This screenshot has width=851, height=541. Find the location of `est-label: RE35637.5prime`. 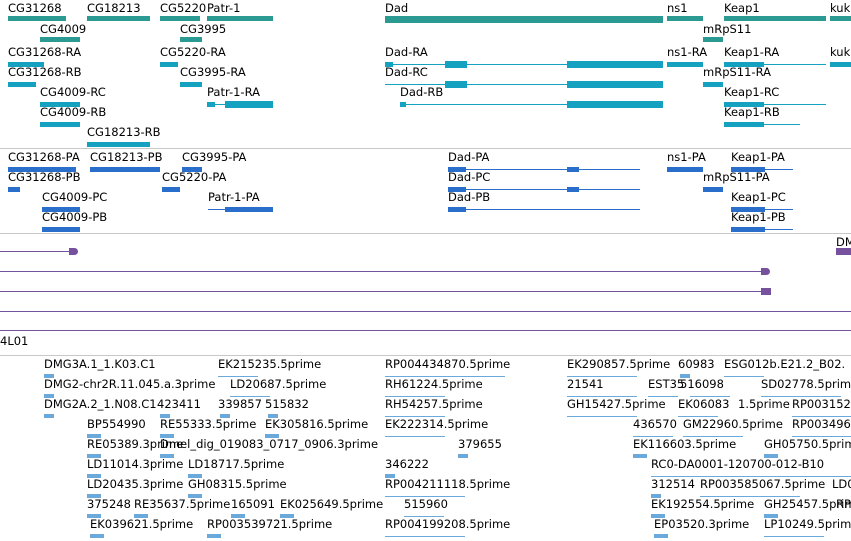

est-label: RE35637.5prime is located at coordinates (182, 504).